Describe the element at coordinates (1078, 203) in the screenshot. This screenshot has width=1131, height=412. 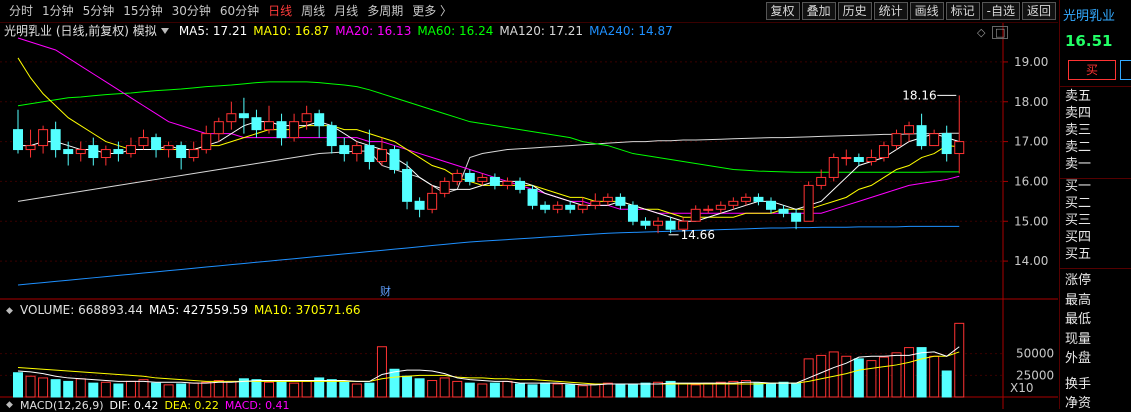
I see `orderbook-level: 买二` at that location.